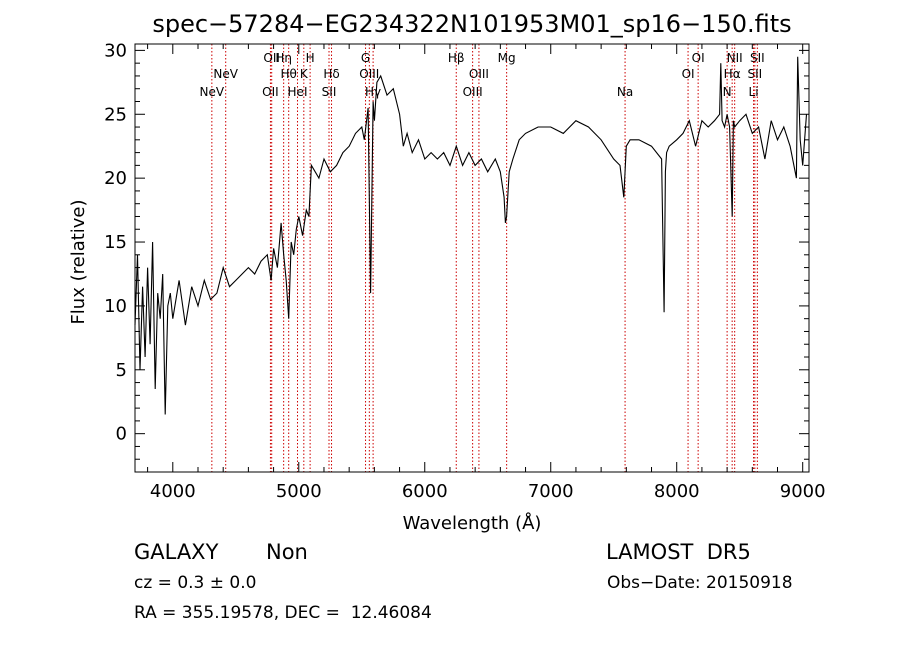 The width and height of the screenshot is (900, 649). Describe the element at coordinates (271, 58) in the screenshot. I see `marker-label-2: OII` at that location.